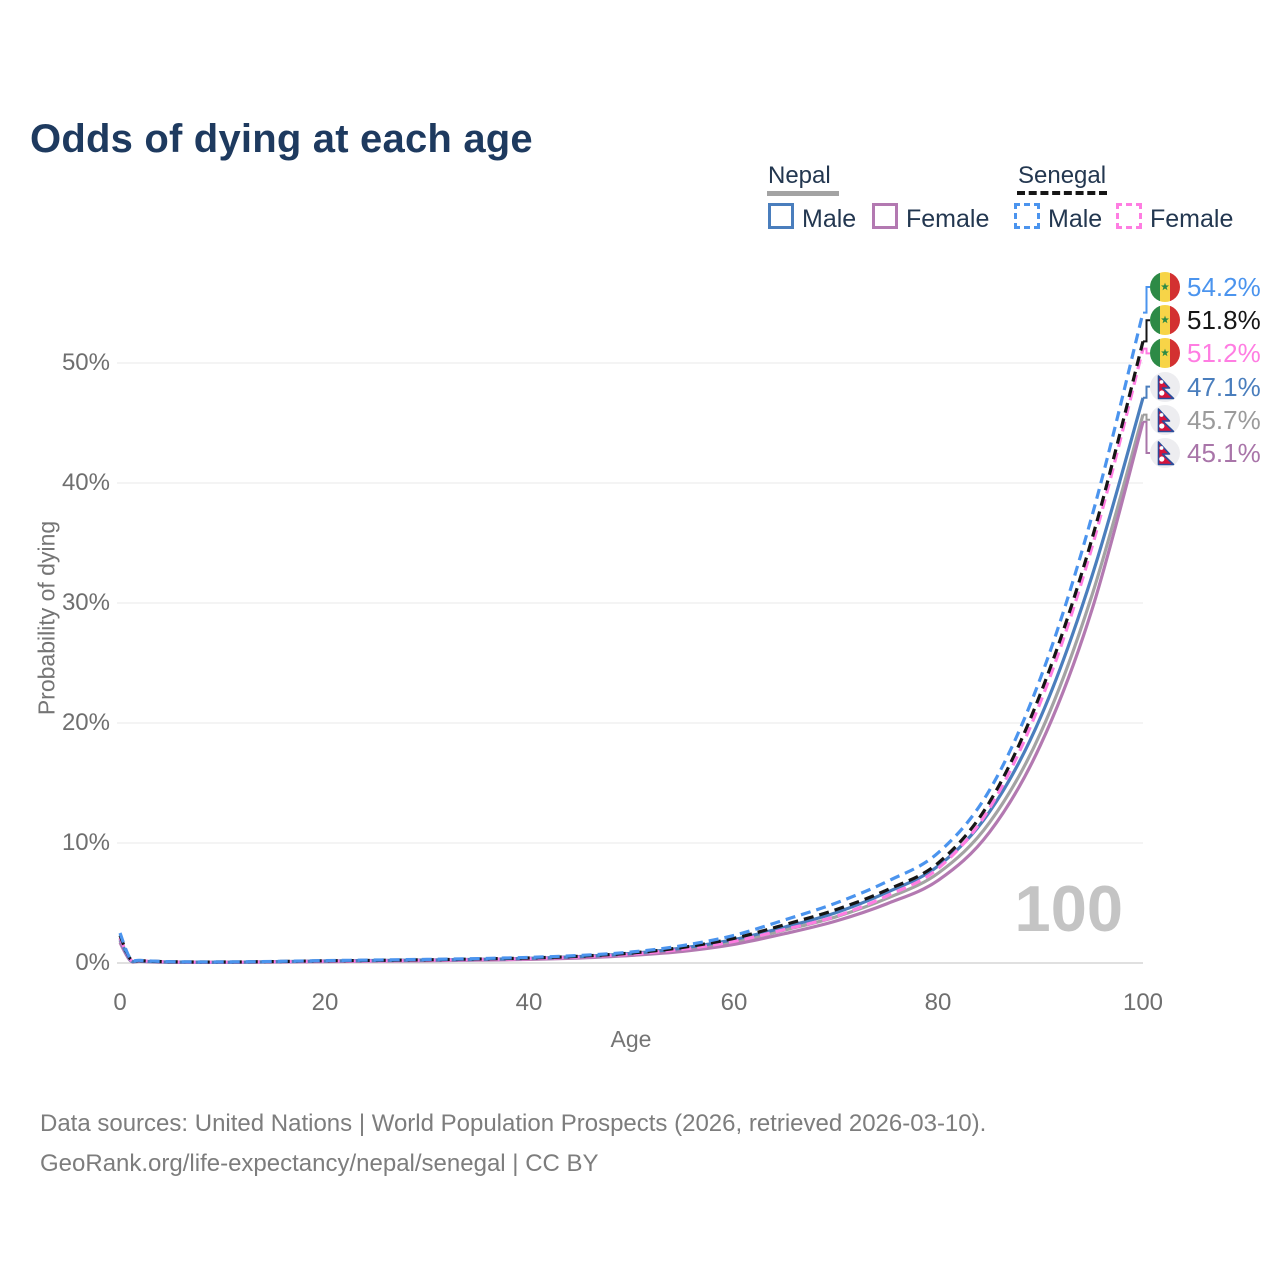 This screenshot has height=1280, width=1280. Describe the element at coordinates (1224, 352) in the screenshot. I see `end-label-value: 51.2%` at that location.